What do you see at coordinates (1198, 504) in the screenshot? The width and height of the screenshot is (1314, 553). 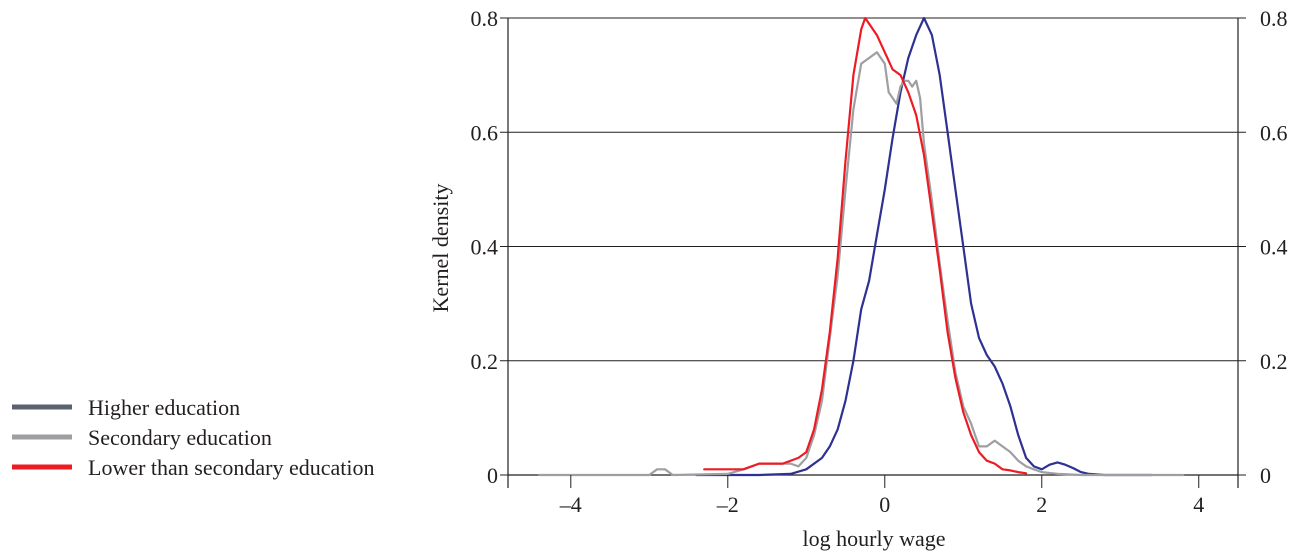 I see `x-tick-label-4: 4` at bounding box center [1198, 504].